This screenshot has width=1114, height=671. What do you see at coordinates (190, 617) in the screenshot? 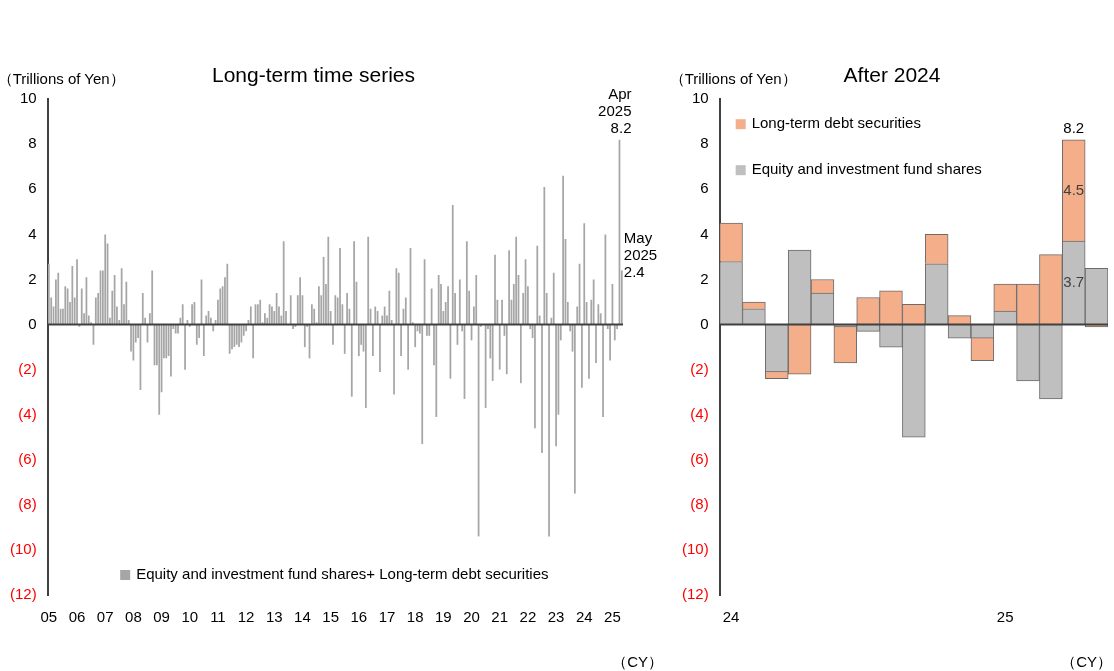
I see `x-tick-label: 10` at bounding box center [190, 617].